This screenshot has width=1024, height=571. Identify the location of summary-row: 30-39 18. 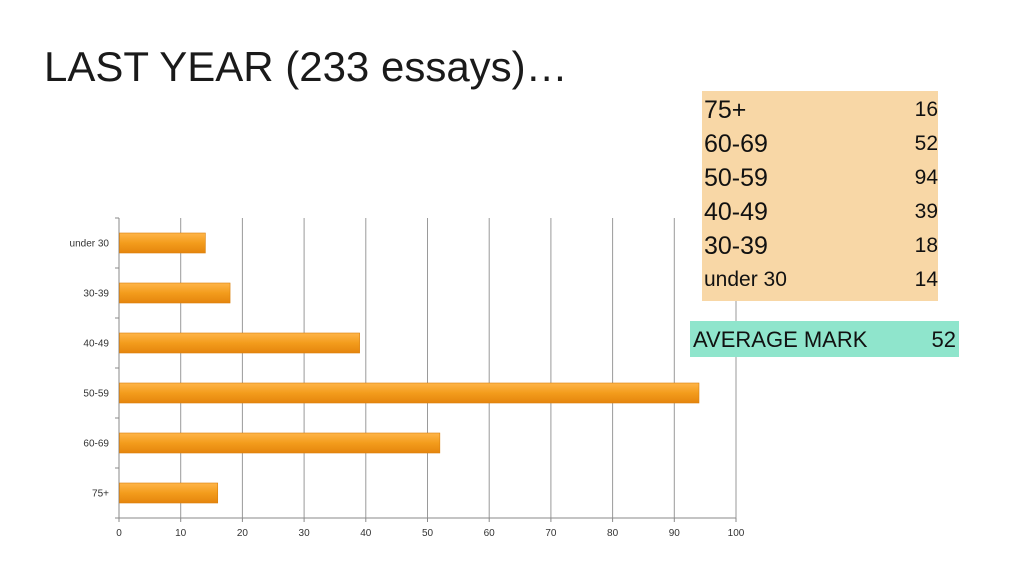
(821, 244).